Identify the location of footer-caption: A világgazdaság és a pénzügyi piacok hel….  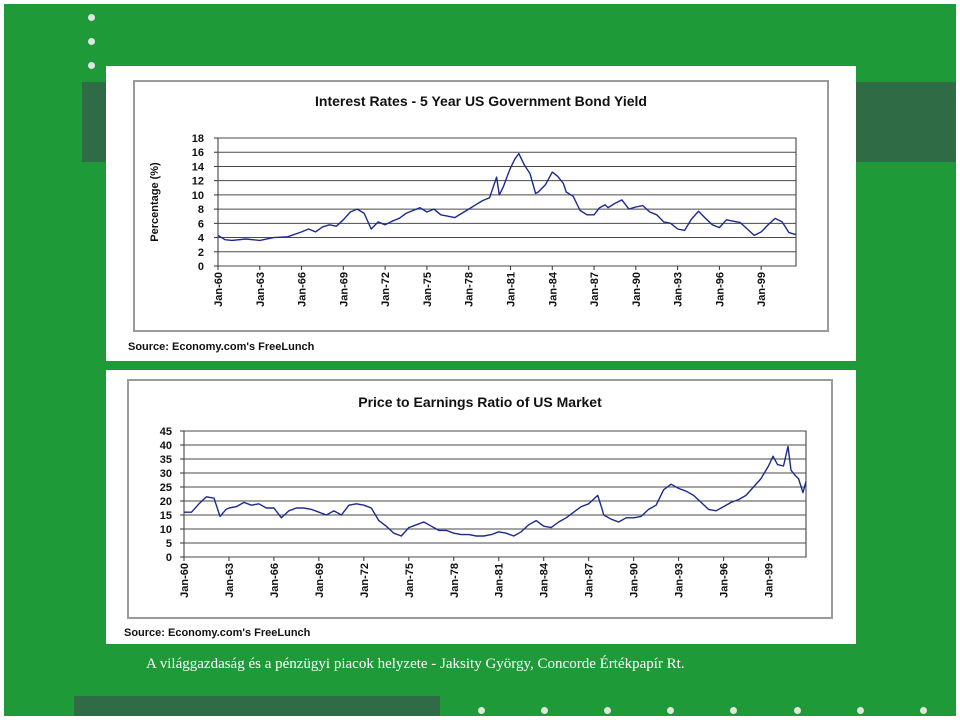
(415, 664).